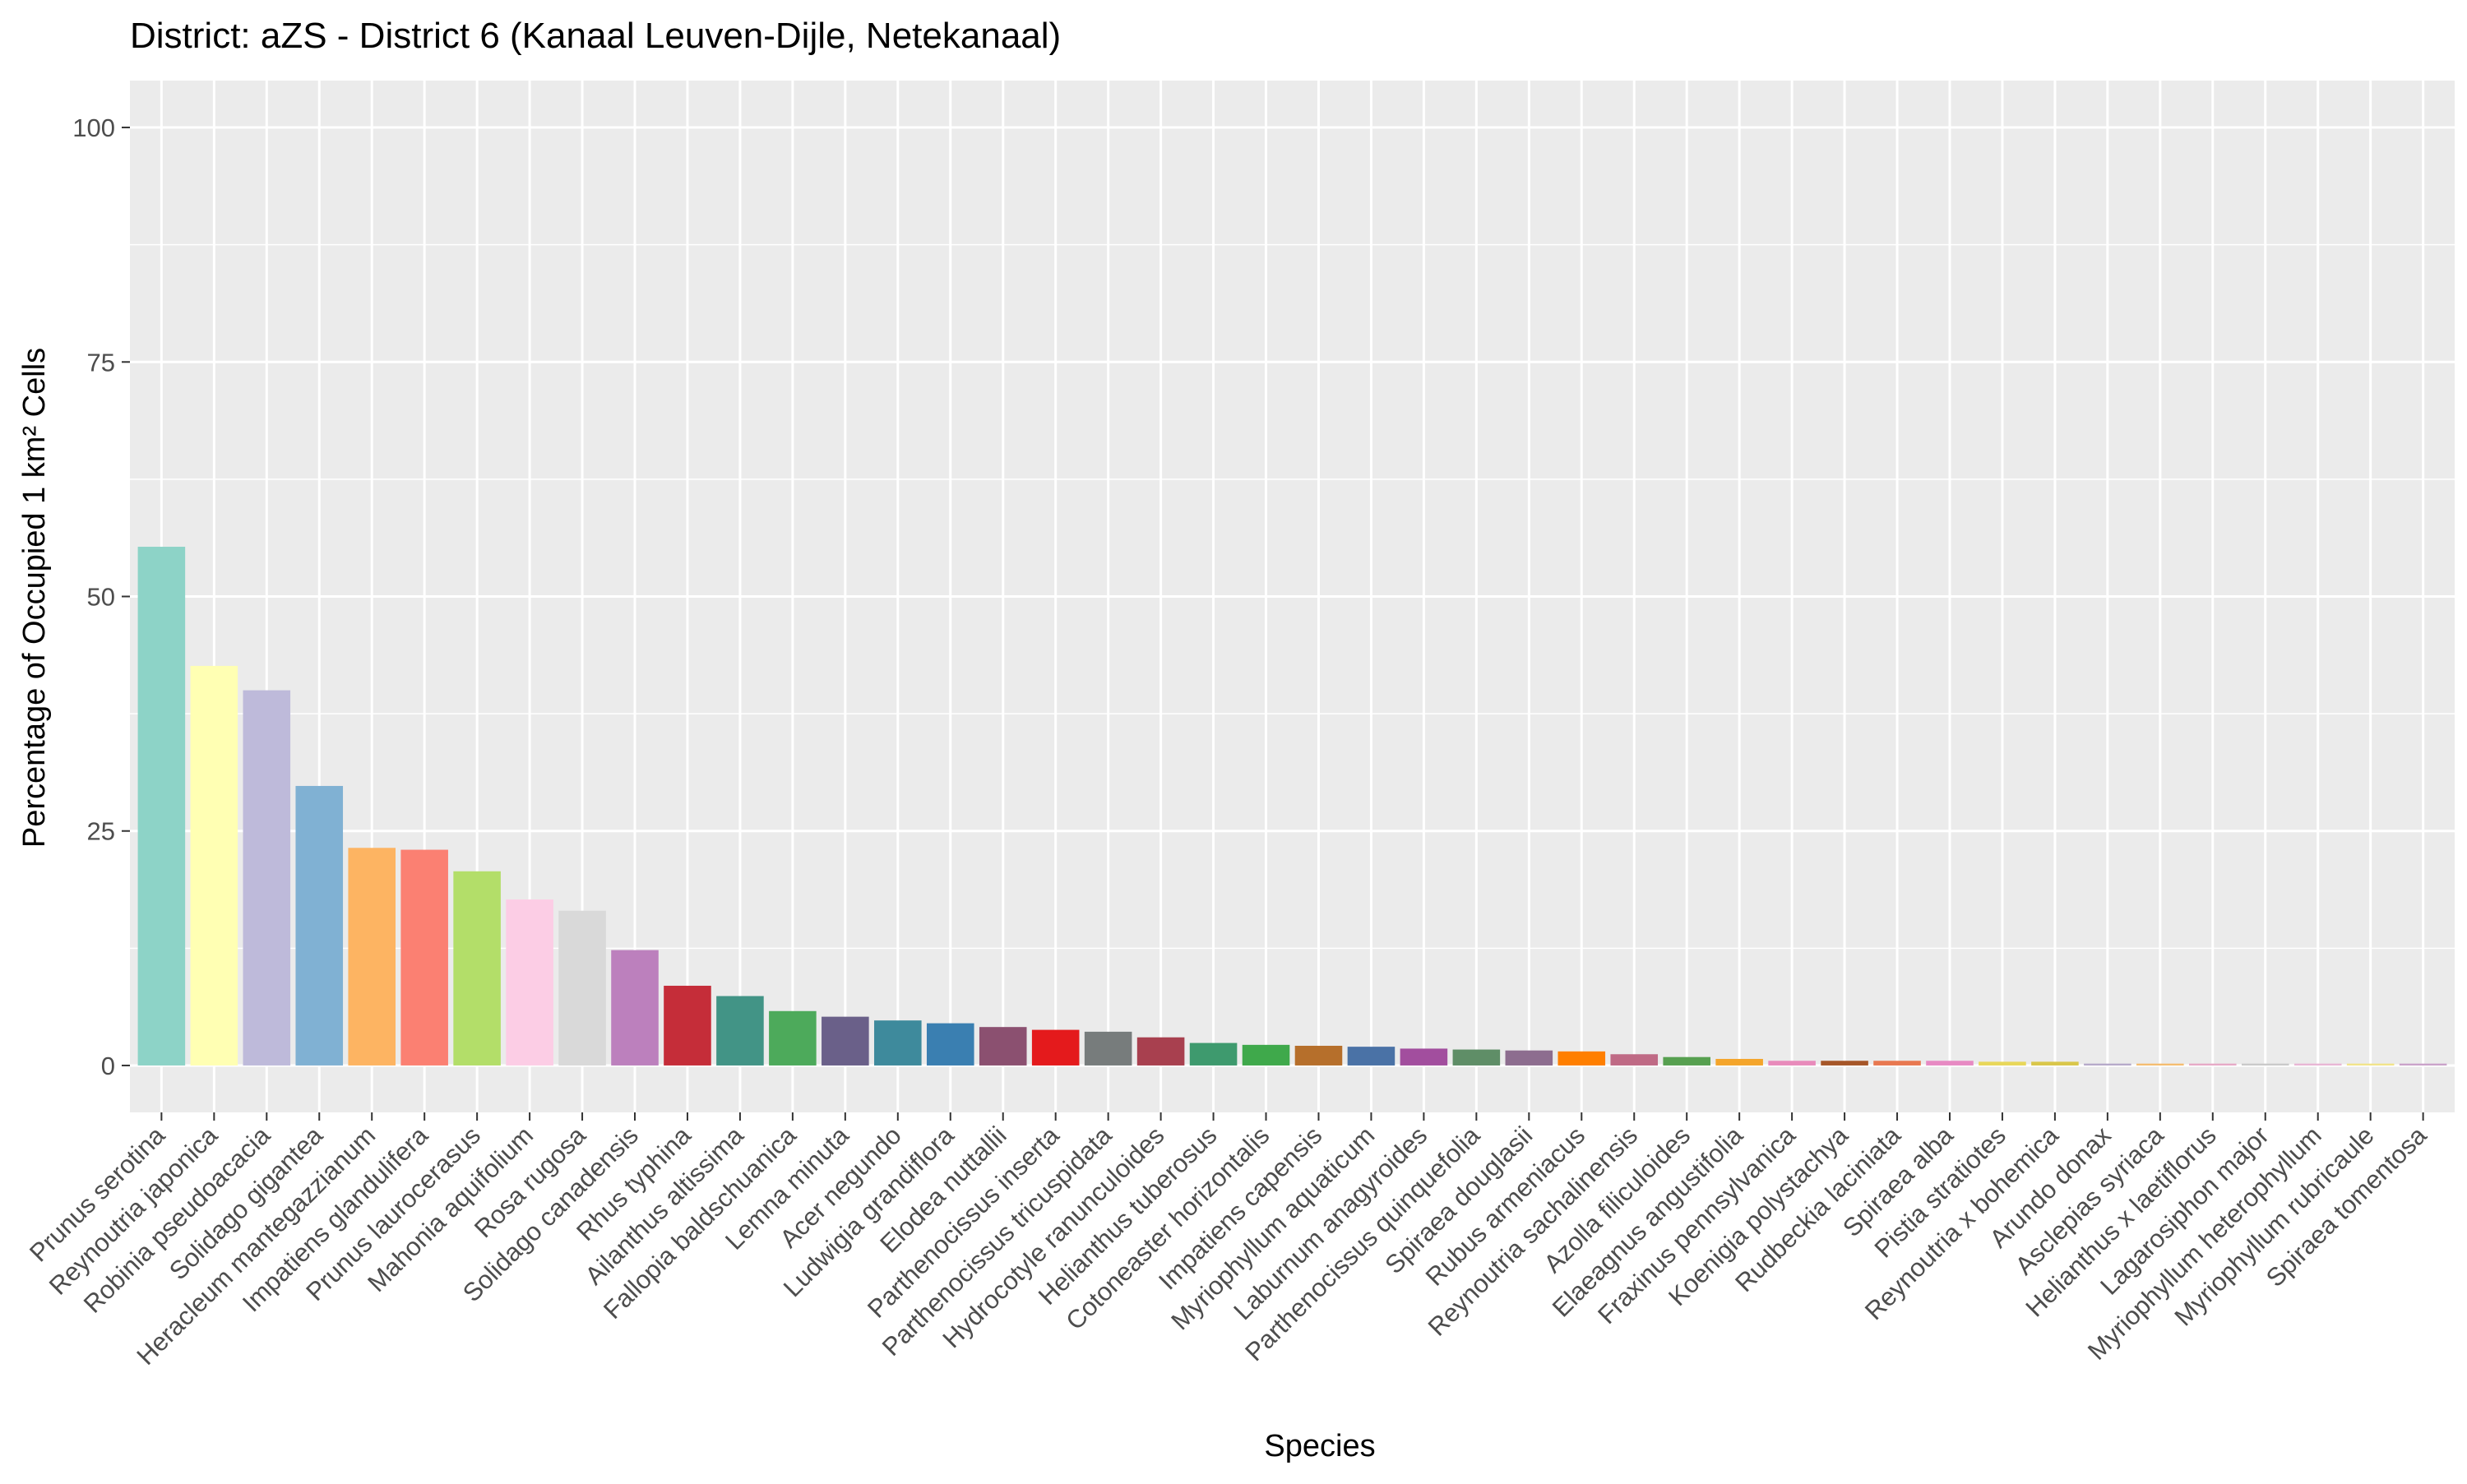  What do you see at coordinates (94, 128) in the screenshot?
I see `y-tick-label: 100` at bounding box center [94, 128].